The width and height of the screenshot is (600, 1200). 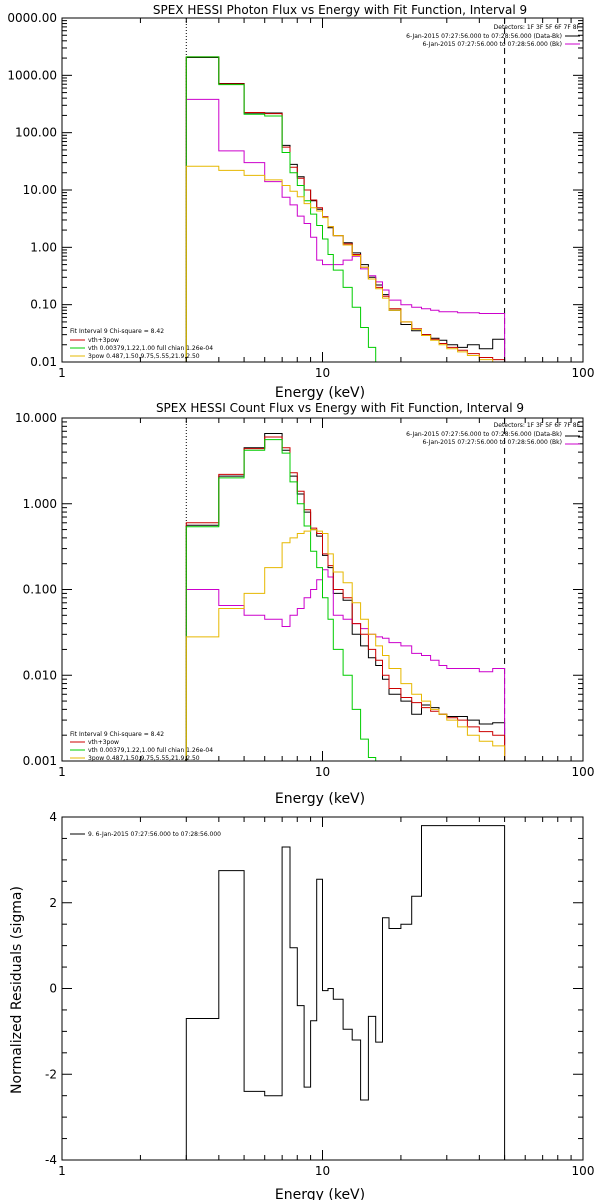 What do you see at coordinates (43, 362) in the screenshot?
I see `y-tick-label: 0.01` at bounding box center [43, 362].